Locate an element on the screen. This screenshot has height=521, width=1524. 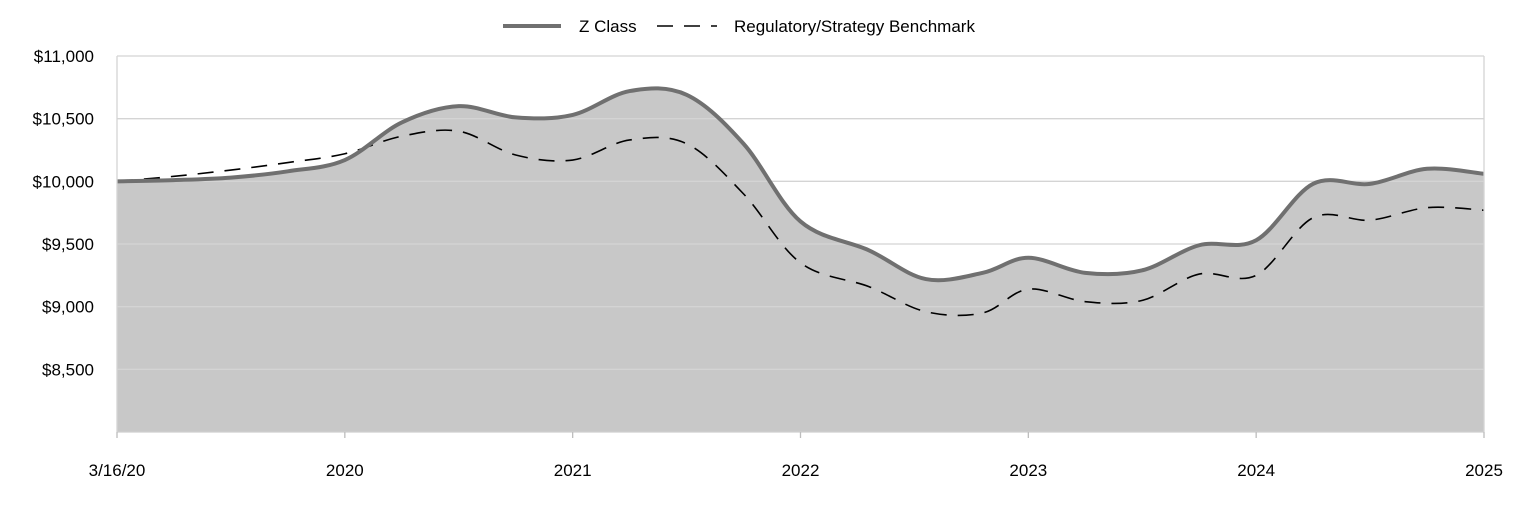
x-tick-label: 2020 is located at coordinates (345, 470).